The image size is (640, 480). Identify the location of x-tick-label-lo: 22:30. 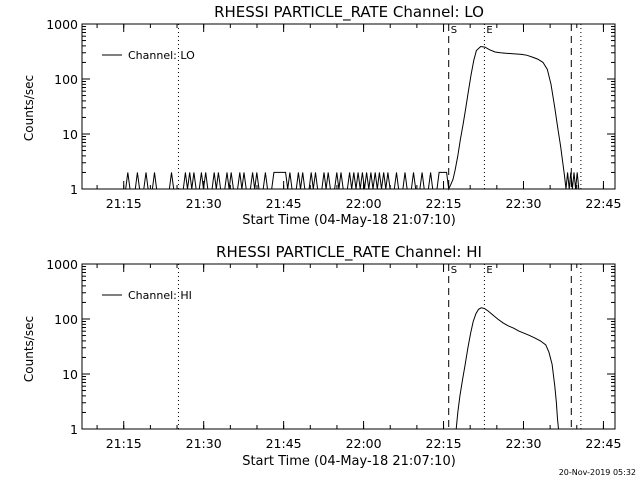
(523, 203).